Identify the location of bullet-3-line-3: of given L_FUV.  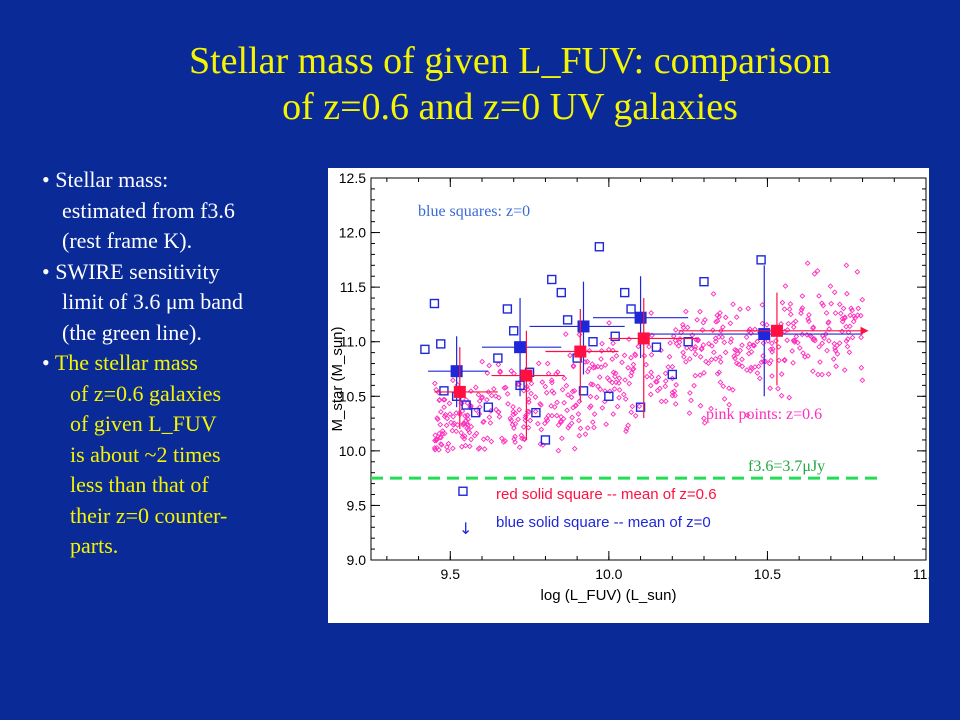
(143, 423).